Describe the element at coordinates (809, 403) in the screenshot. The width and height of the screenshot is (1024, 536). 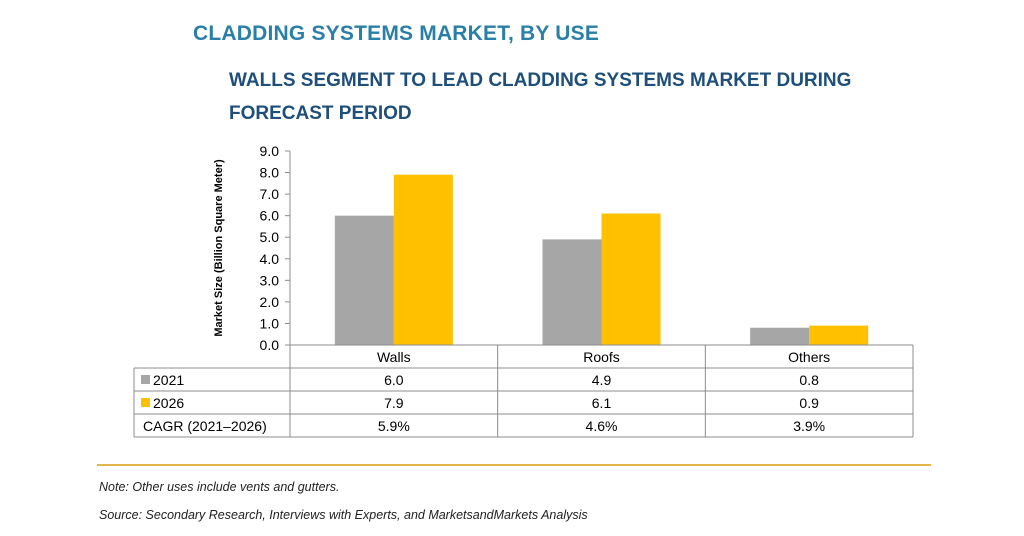
I see `data-label: 0.9` at that location.